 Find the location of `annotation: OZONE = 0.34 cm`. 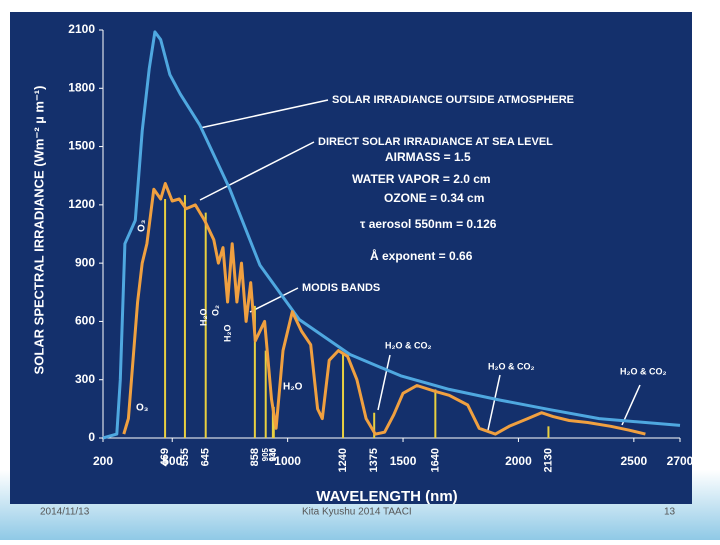

annotation: OZONE = 0.34 cm is located at coordinates (434, 198).